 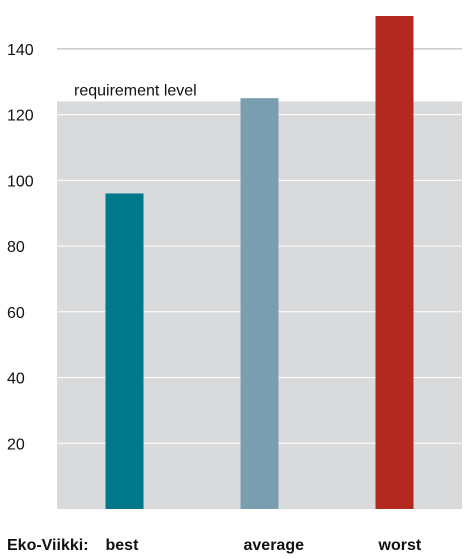 I want to click on group-label: Eko-Viikki:, so click(x=48, y=545).